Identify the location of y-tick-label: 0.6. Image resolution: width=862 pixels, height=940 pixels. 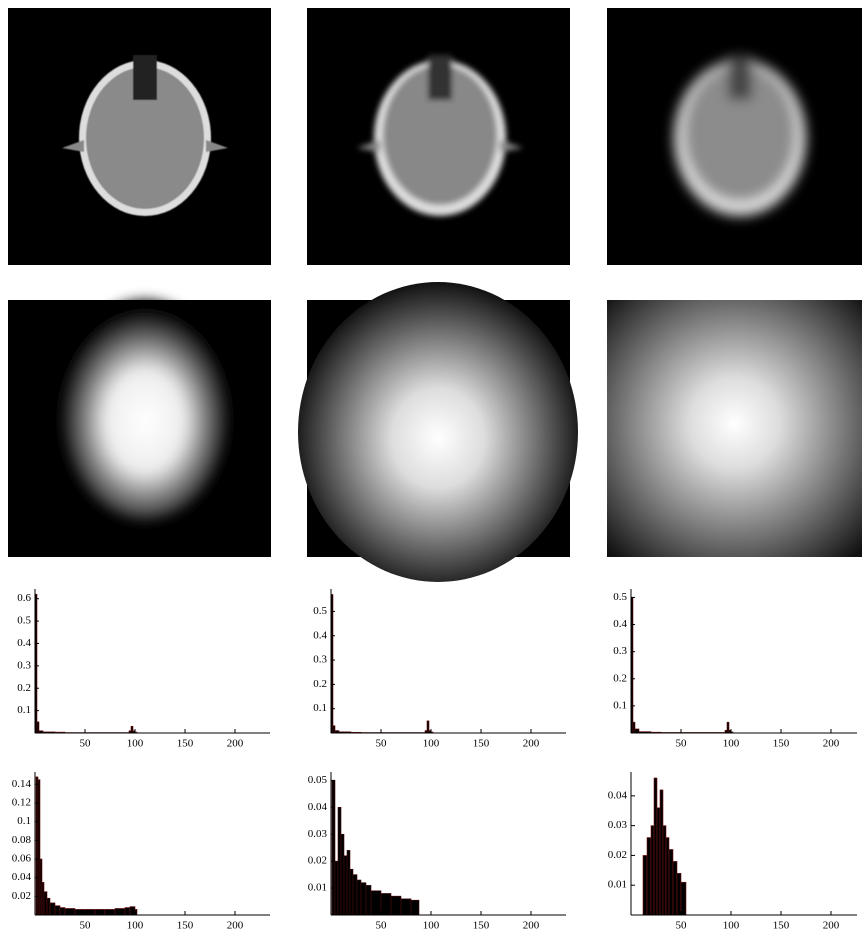
(24, 598).